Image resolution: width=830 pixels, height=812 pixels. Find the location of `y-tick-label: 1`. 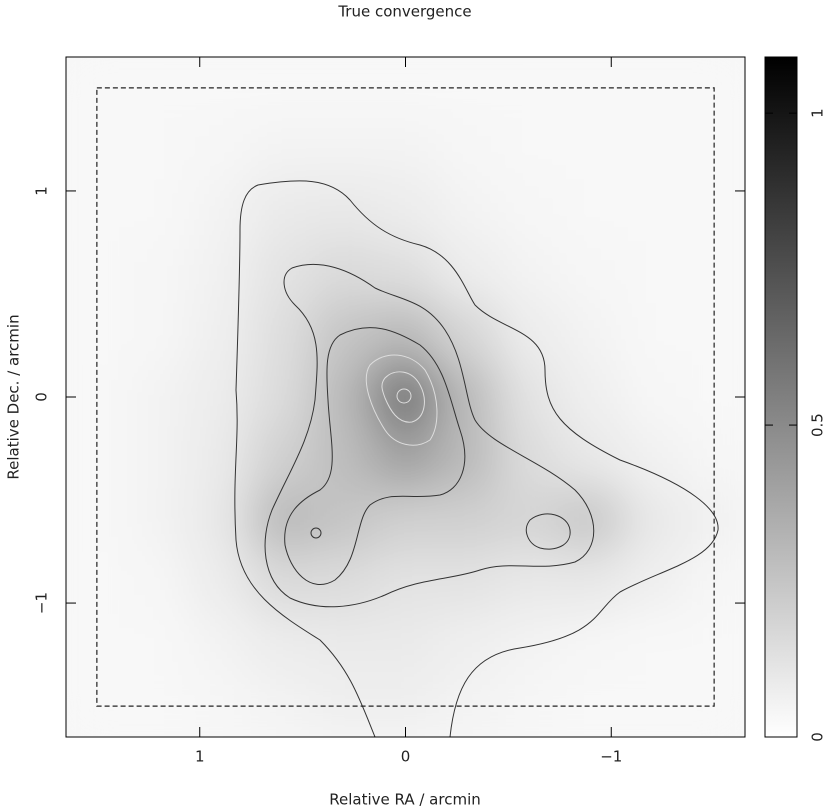

y-tick-label: 1 is located at coordinates (42, 191).